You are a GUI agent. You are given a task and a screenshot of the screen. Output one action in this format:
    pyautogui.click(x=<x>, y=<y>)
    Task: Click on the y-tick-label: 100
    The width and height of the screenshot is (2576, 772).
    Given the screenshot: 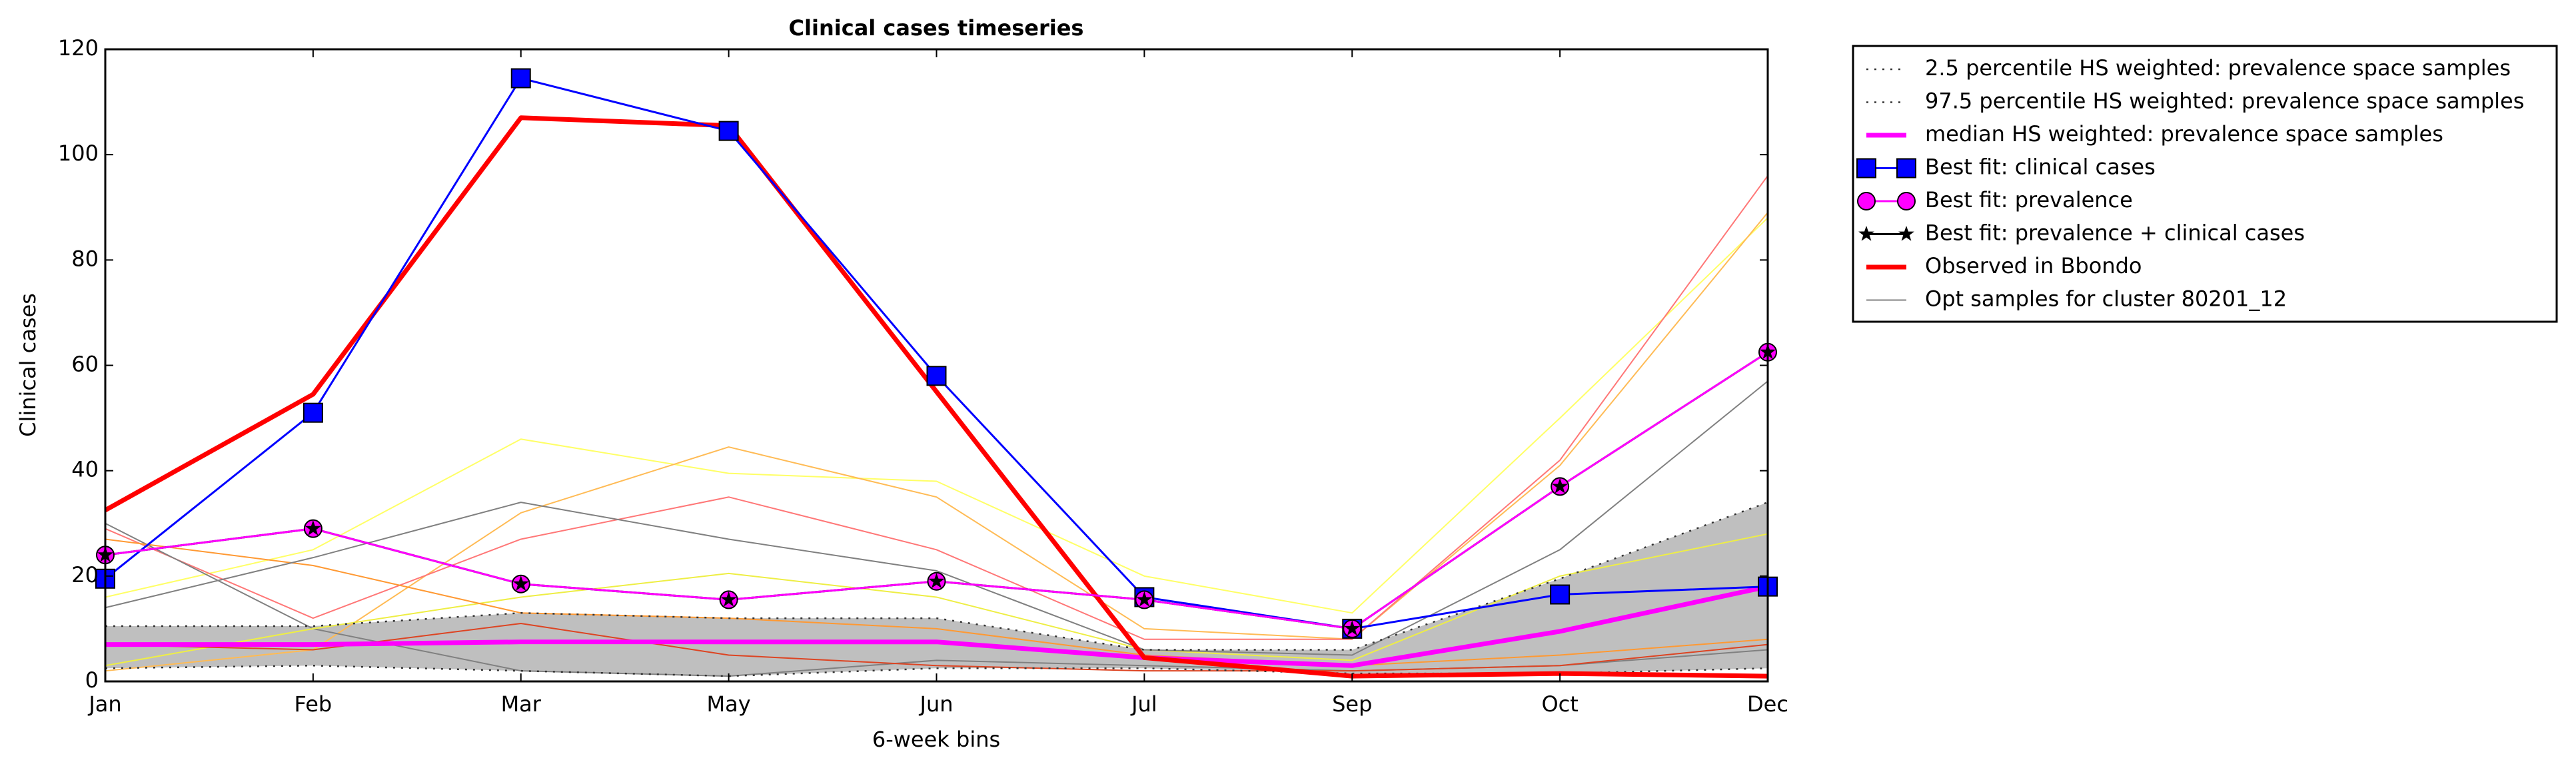 What is the action you would take?
    pyautogui.click(x=78, y=153)
    